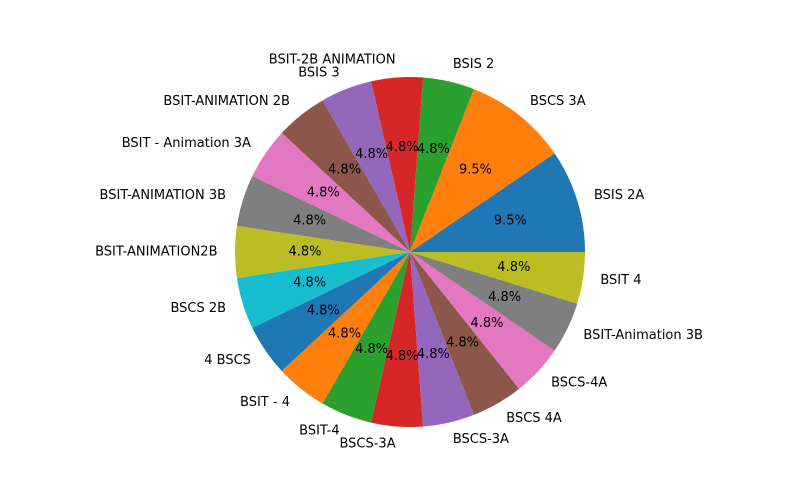 The width and height of the screenshot is (800, 500). I want to click on pie-slice-category-label: BSIS 3, so click(318, 72).